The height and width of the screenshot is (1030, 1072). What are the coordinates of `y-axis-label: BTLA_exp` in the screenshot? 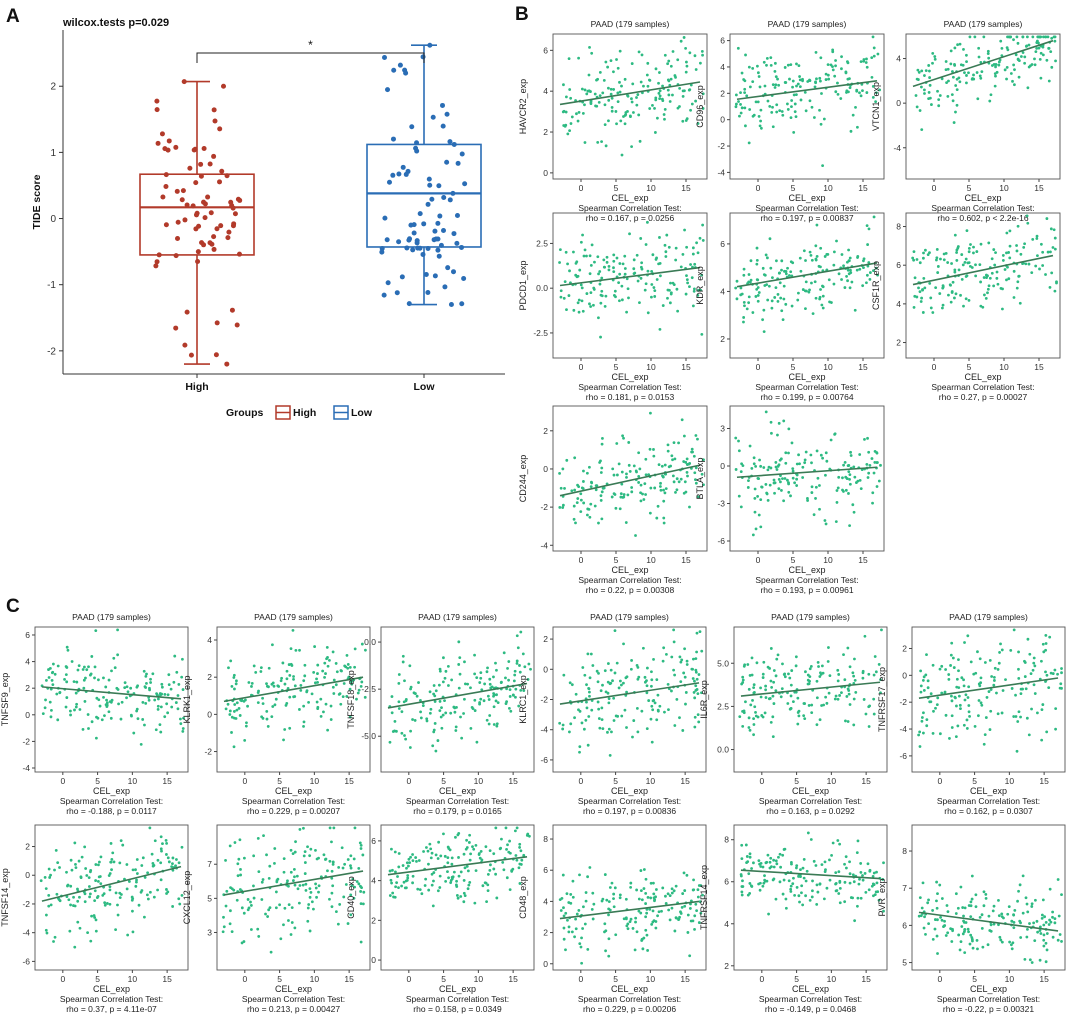 It's located at (700, 478).